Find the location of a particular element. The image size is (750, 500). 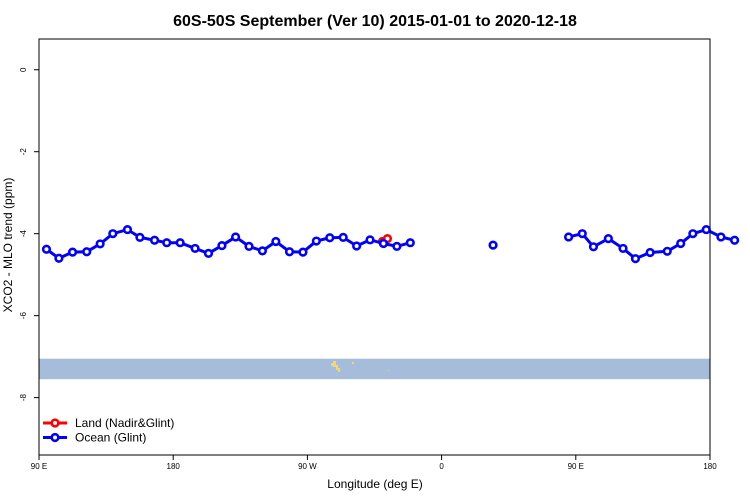

x-axis-label: Longitude (deg E) is located at coordinates (374, 484).